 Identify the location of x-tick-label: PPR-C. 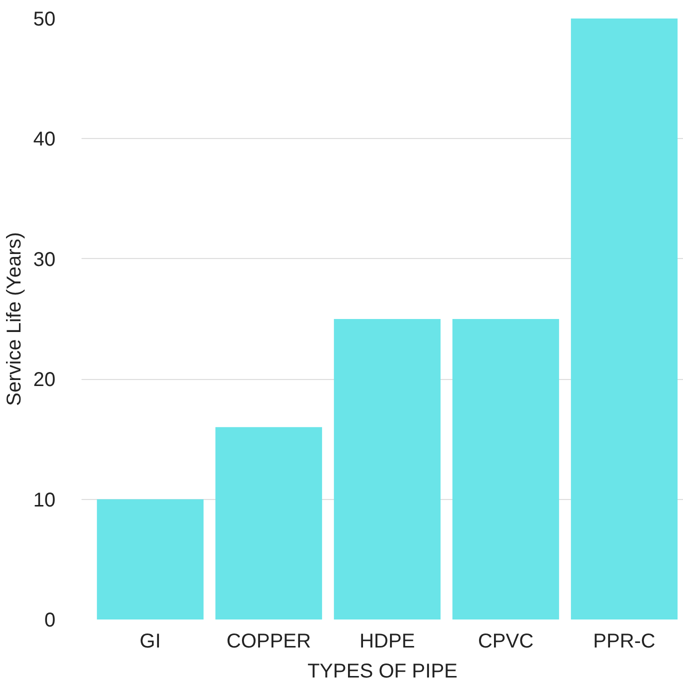
(624, 641).